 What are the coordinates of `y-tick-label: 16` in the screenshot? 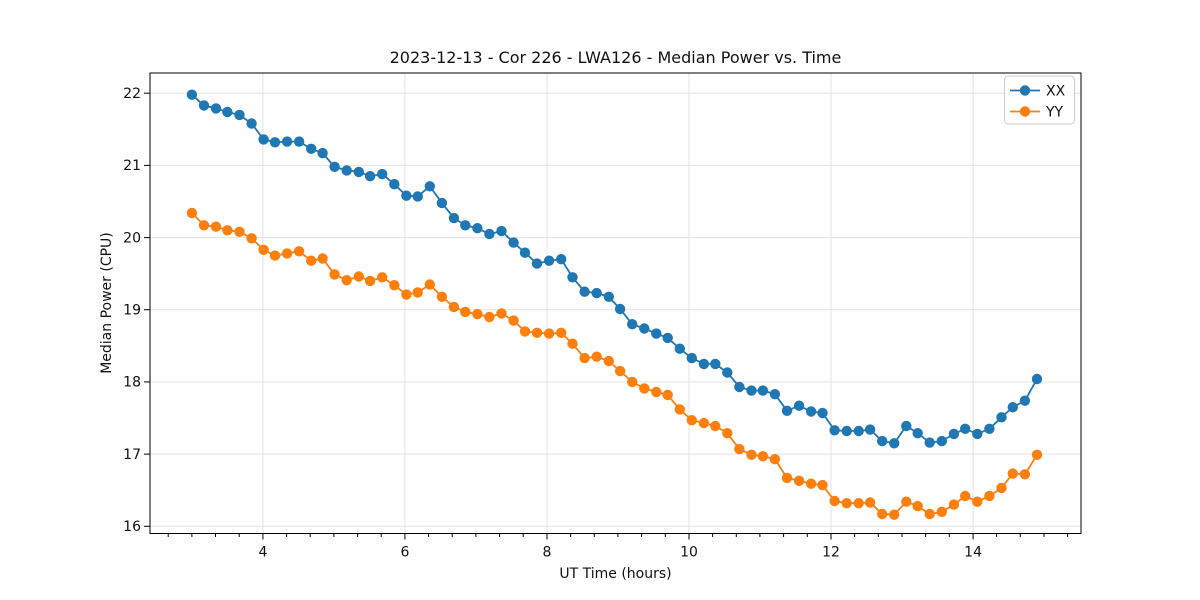 It's located at (132, 527).